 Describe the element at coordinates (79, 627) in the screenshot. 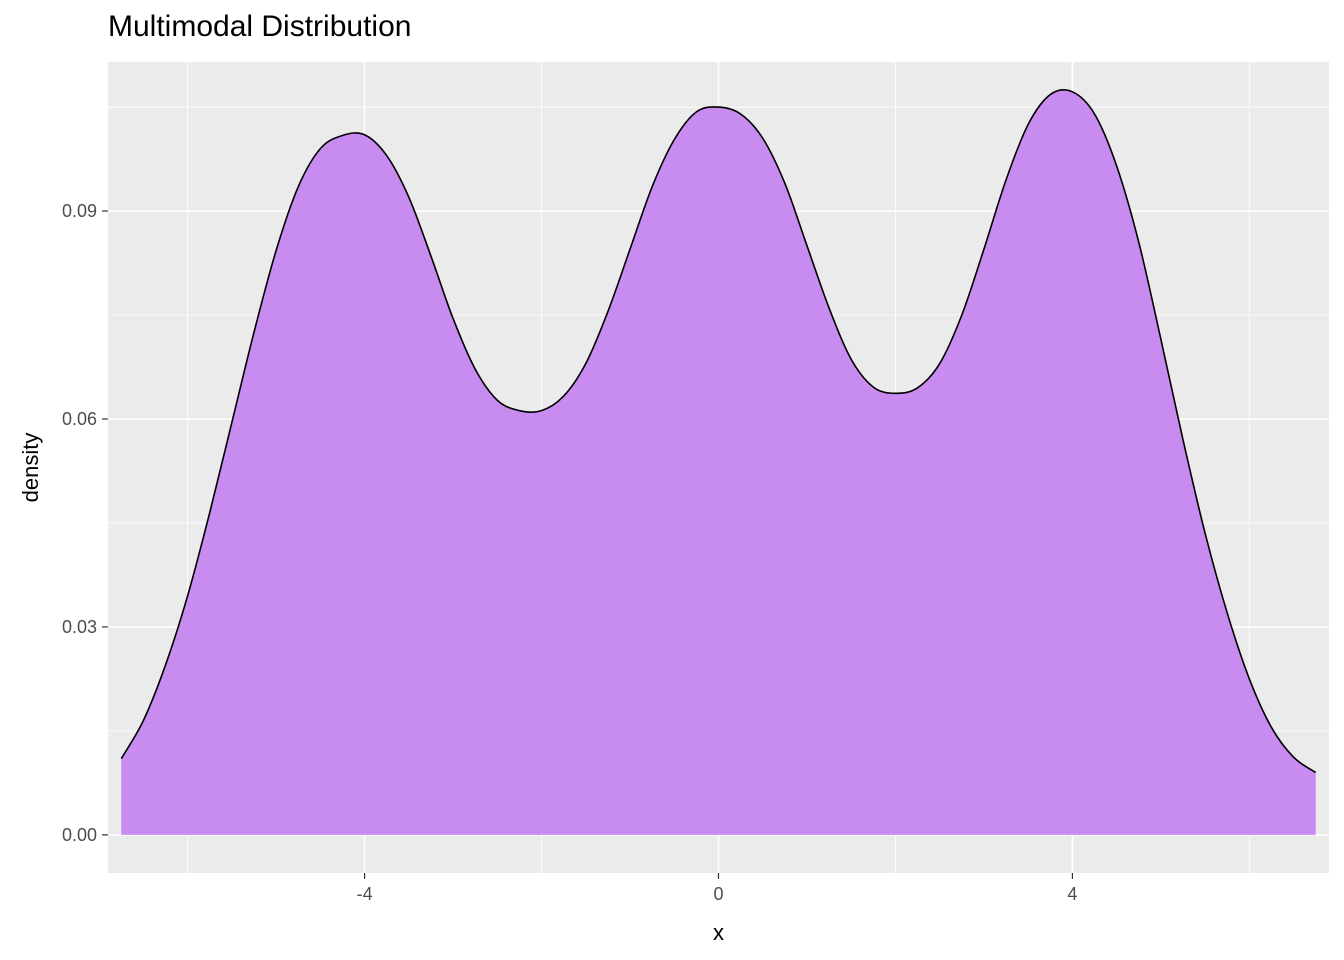

I see `y-tick-label: 0.03` at that location.